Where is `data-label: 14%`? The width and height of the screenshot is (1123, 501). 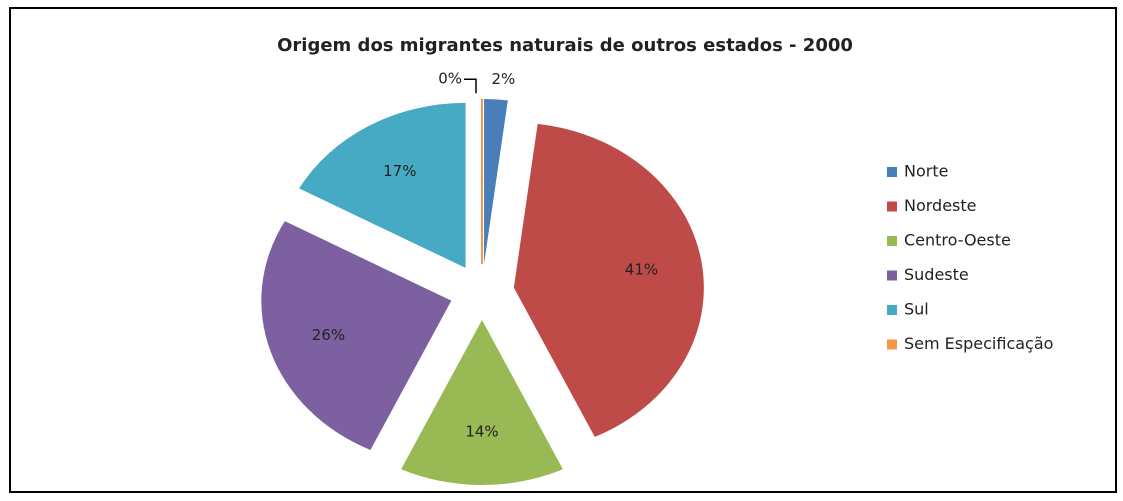
data-label: 14% is located at coordinates (481, 432).